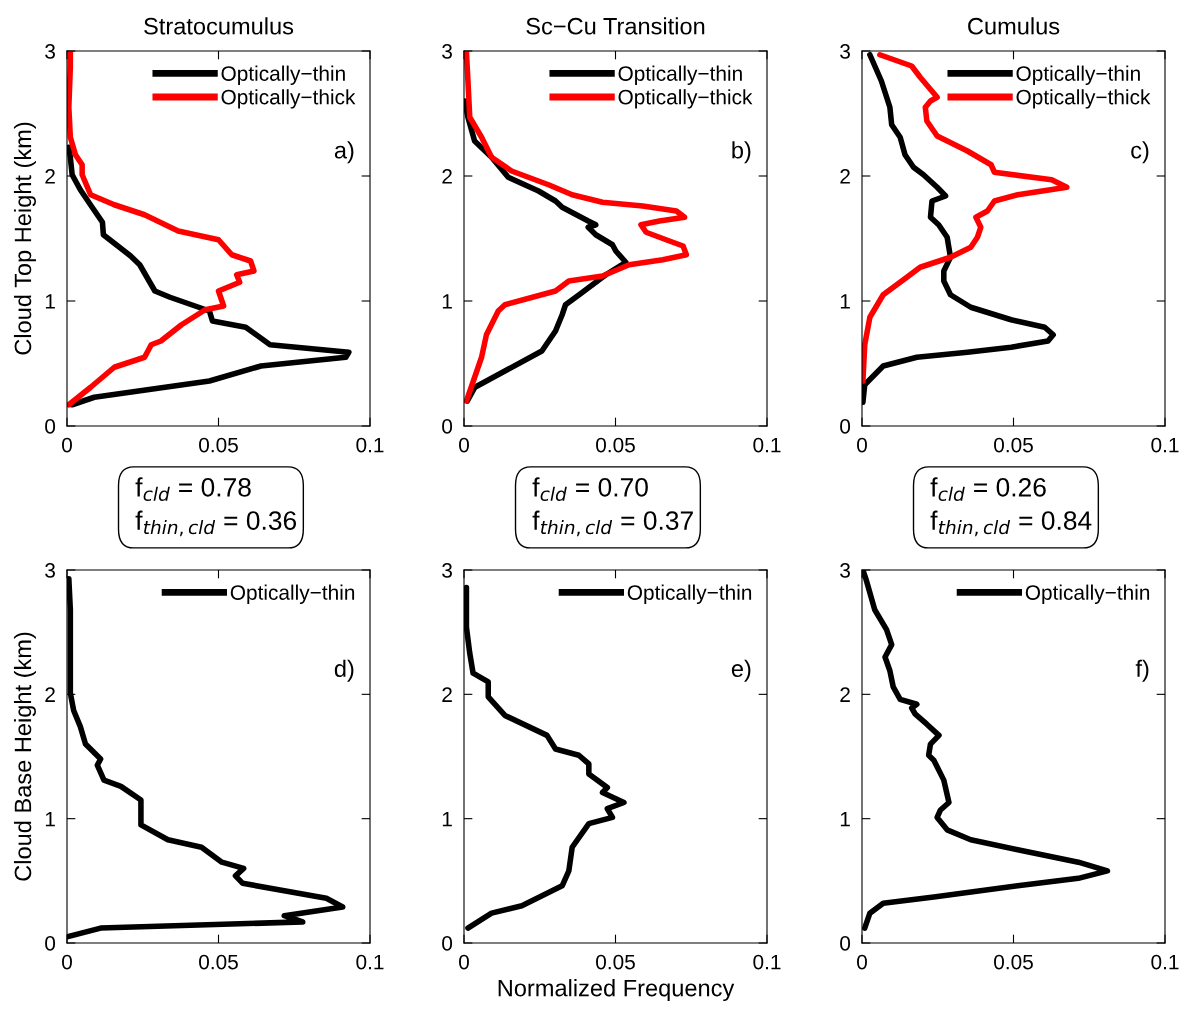 The width and height of the screenshot is (1185, 1010). Describe the element at coordinates (24, 238) in the screenshot. I see `y-axis-title: Cloud Top Height (km)` at that location.